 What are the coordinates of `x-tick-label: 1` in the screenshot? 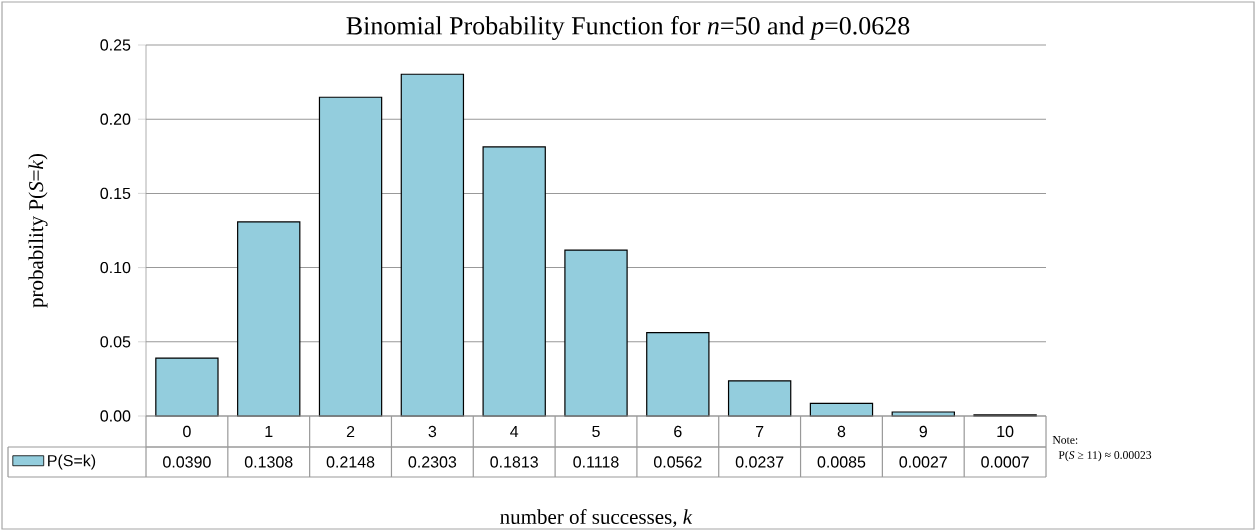 It's located at (269, 432).